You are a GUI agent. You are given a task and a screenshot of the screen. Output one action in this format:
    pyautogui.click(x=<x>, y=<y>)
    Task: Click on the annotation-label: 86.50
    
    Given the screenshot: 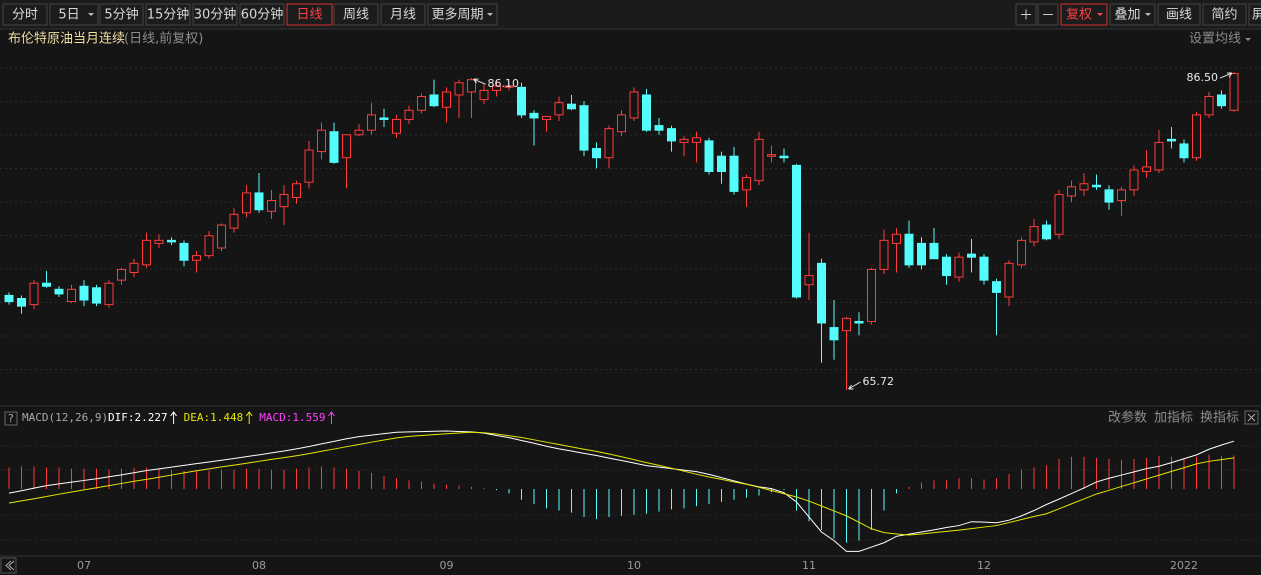 What is the action you would take?
    pyautogui.click(x=1203, y=77)
    